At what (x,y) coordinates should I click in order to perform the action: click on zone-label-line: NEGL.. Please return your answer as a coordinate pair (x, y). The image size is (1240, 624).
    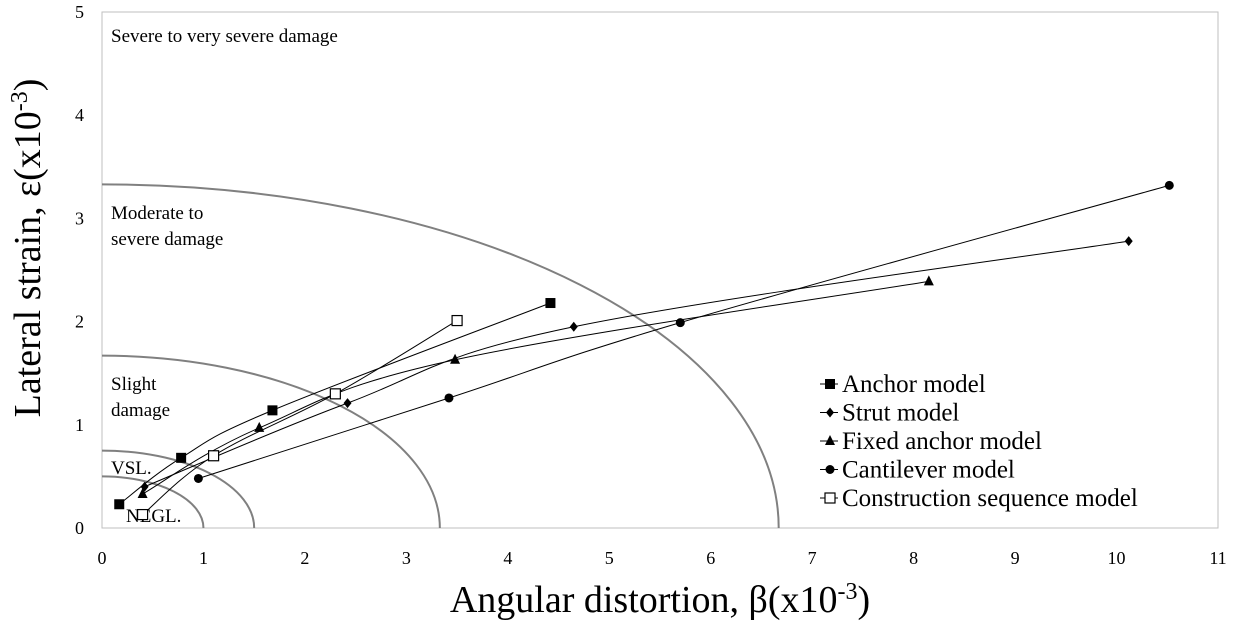
    Looking at the image, I should click on (153, 516).